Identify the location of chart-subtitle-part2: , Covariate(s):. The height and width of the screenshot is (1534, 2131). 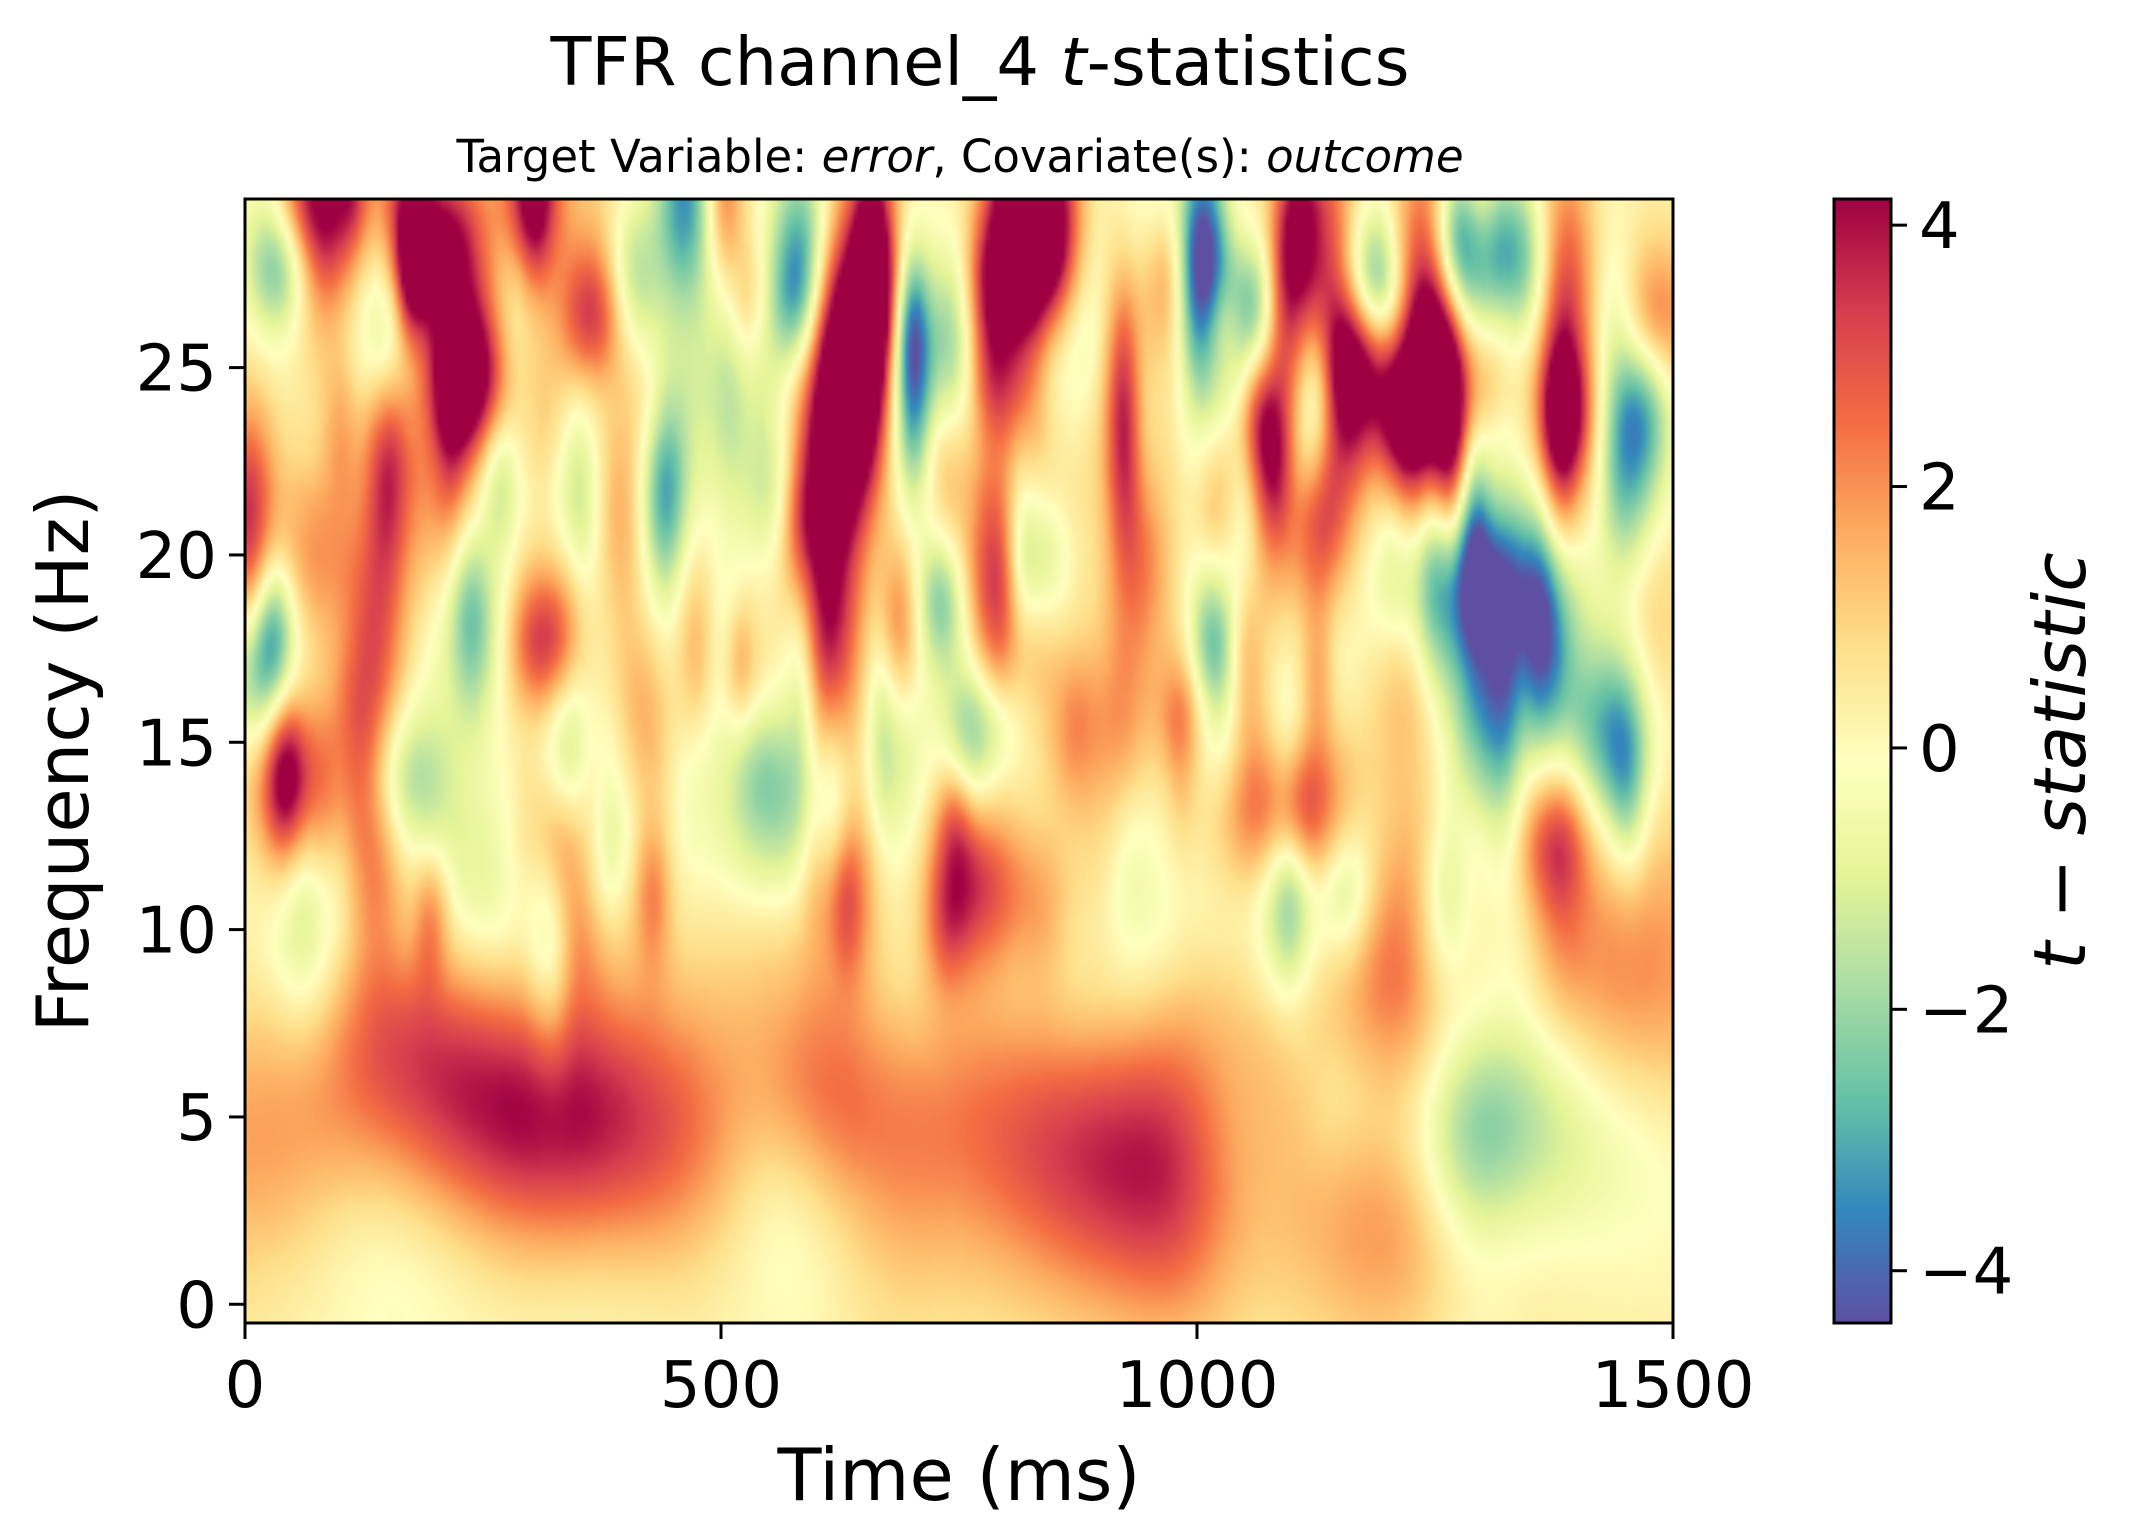
(1099, 156).